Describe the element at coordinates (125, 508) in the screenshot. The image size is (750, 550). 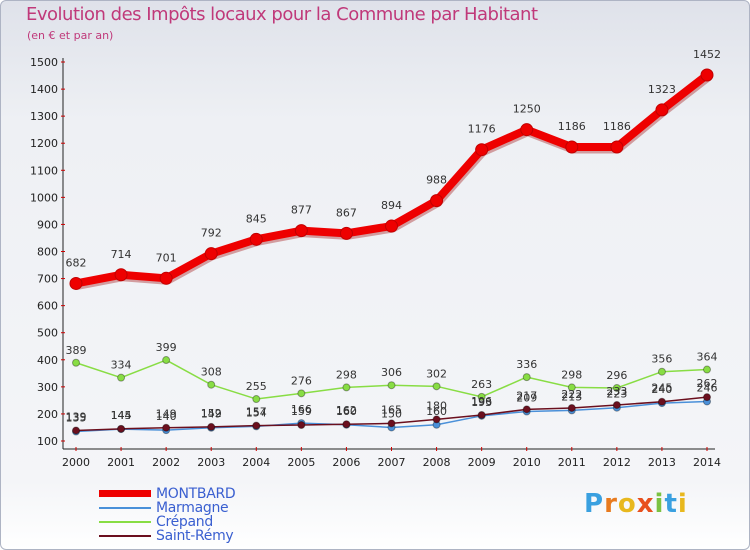
I see `legend-swatch-marmagne` at that location.